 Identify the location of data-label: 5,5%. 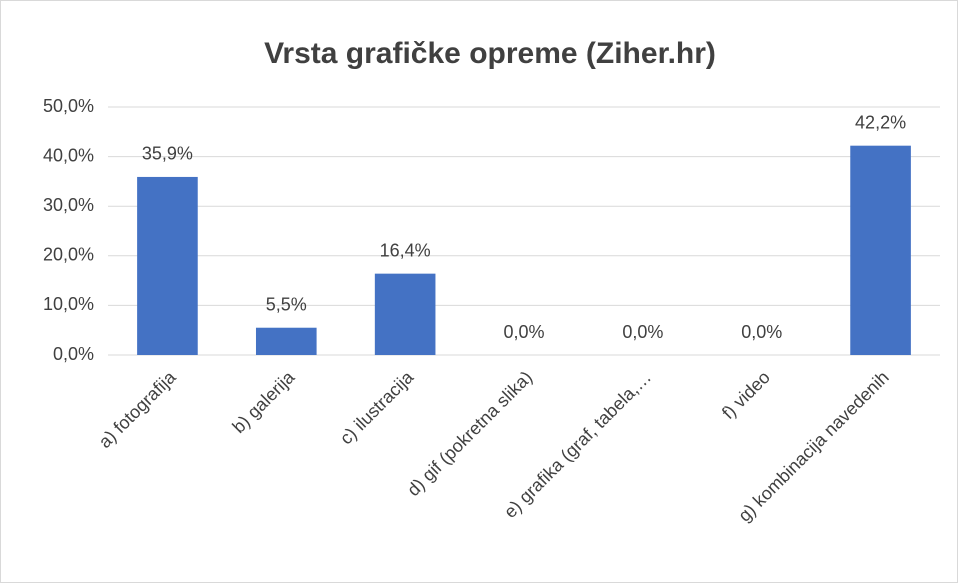
(286, 304).